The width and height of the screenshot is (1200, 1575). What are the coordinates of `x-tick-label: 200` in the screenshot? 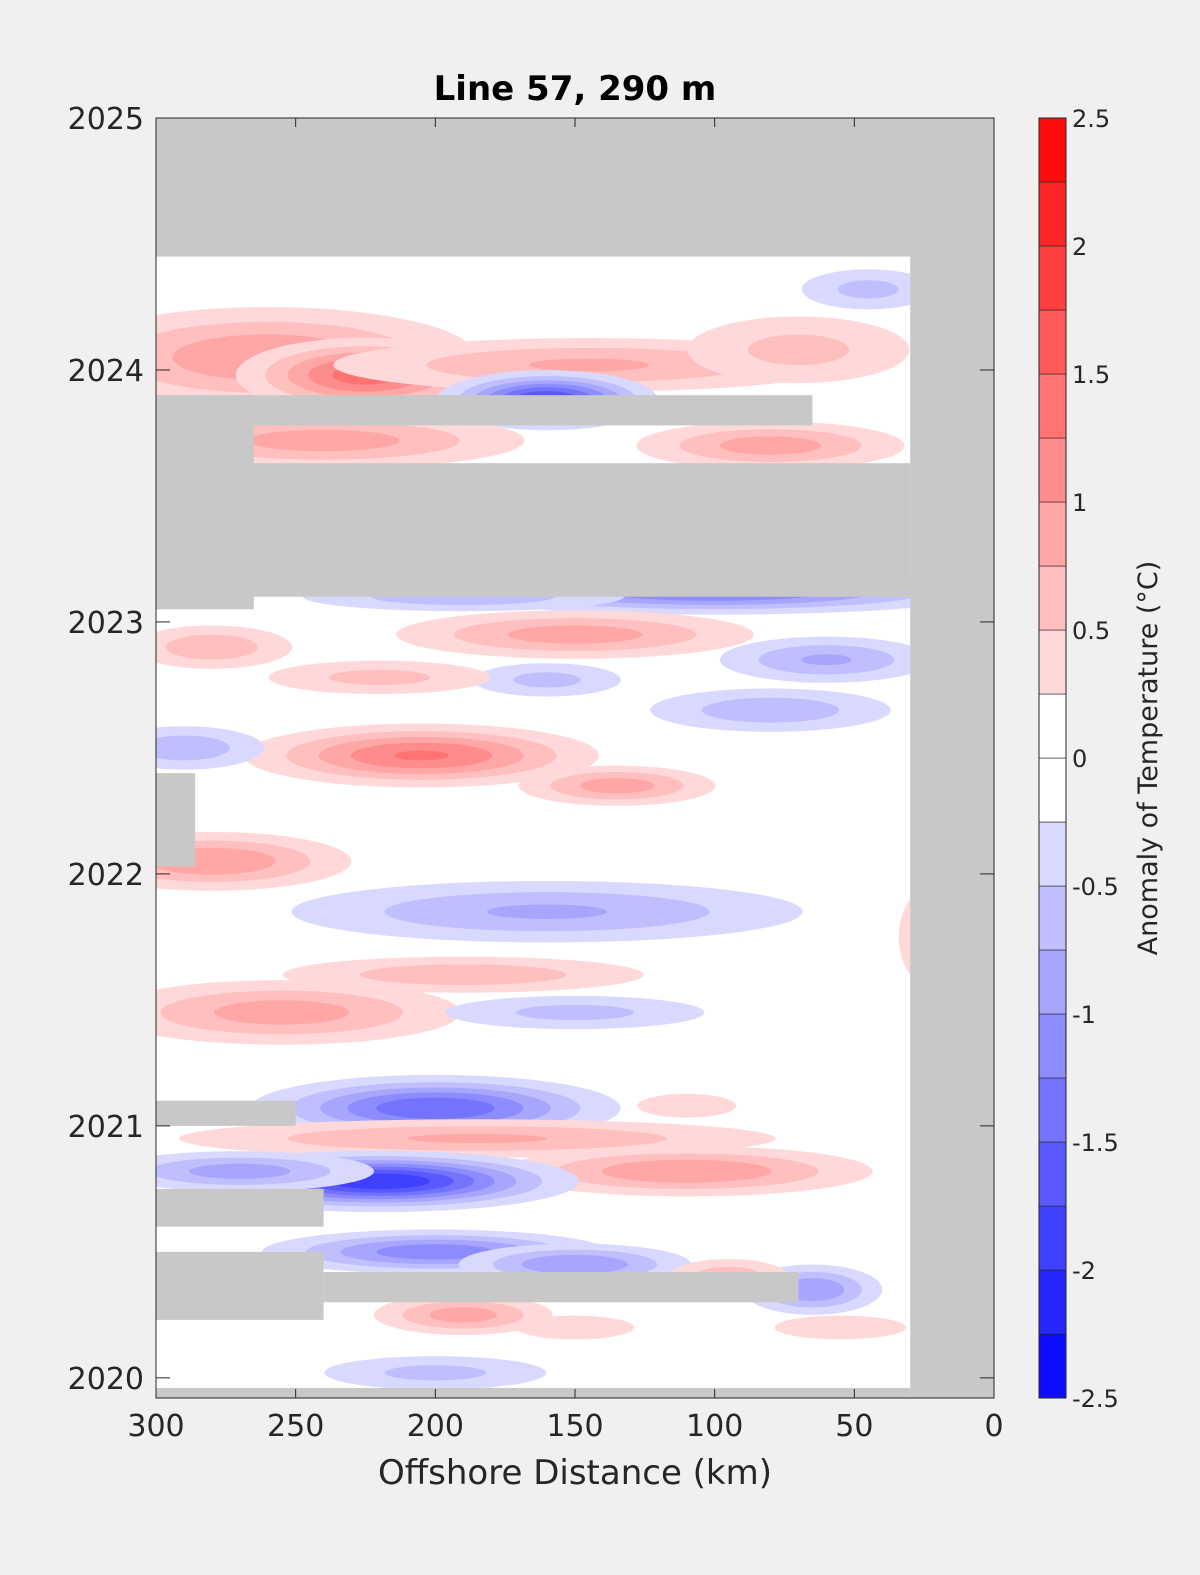 It's located at (435, 1426).